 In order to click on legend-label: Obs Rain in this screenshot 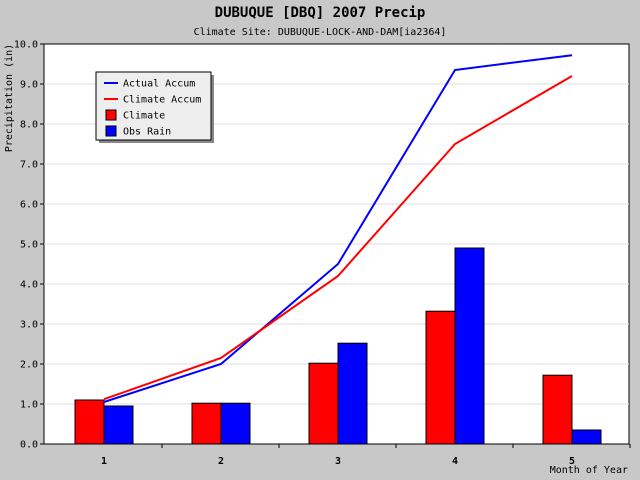, I will do `click(147, 132)`.